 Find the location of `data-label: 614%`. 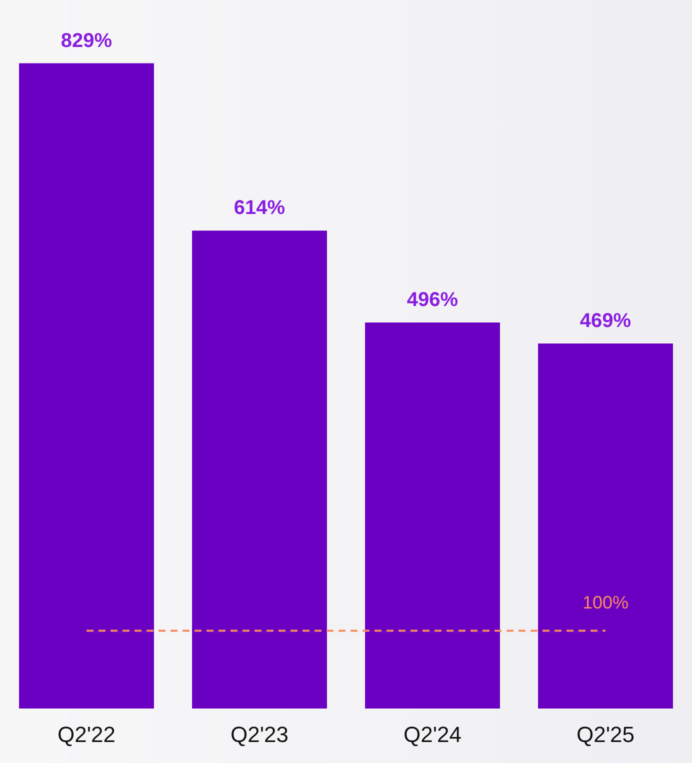

data-label: 614% is located at coordinates (260, 208).